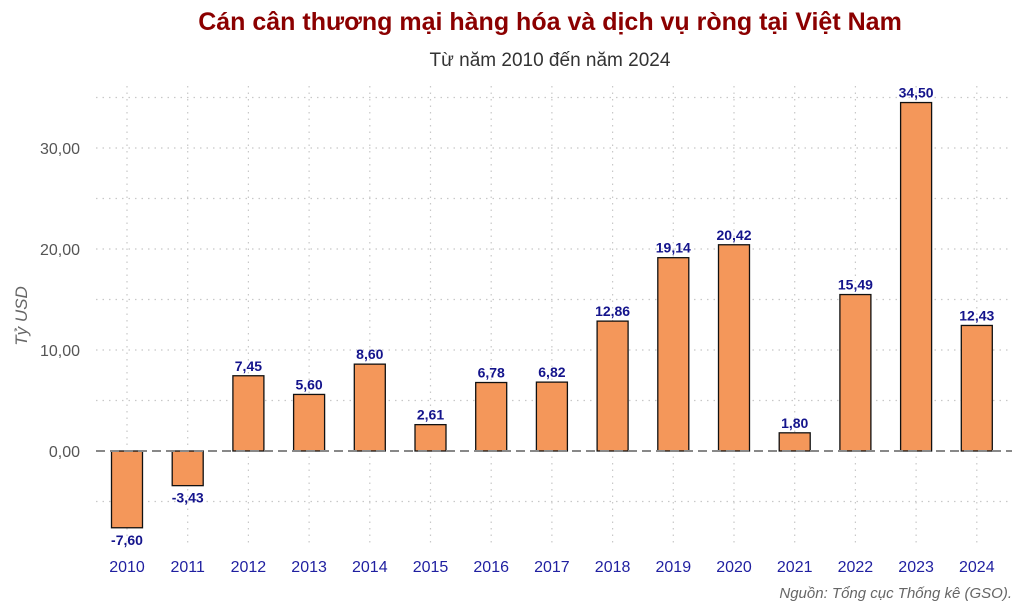 Image resolution: width=1024 pixels, height=614 pixels. I want to click on data-label-2019: 19,14, so click(673, 248).